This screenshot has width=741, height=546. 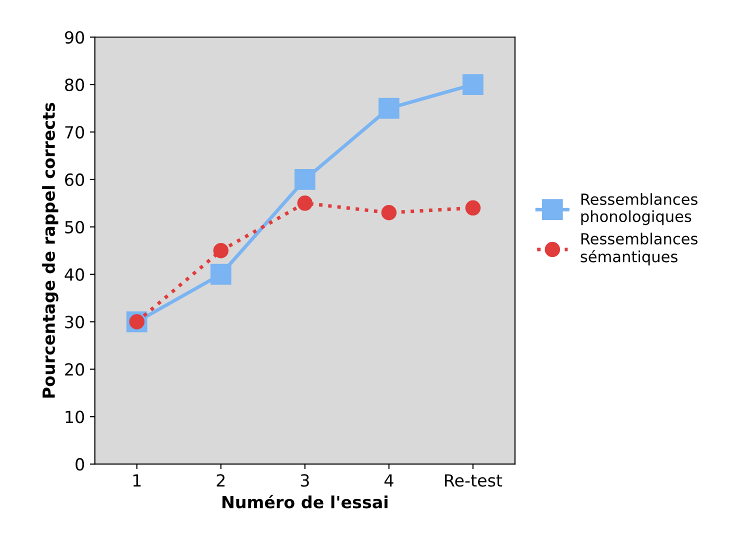 I want to click on y-tick-label: 60, so click(x=74, y=179).